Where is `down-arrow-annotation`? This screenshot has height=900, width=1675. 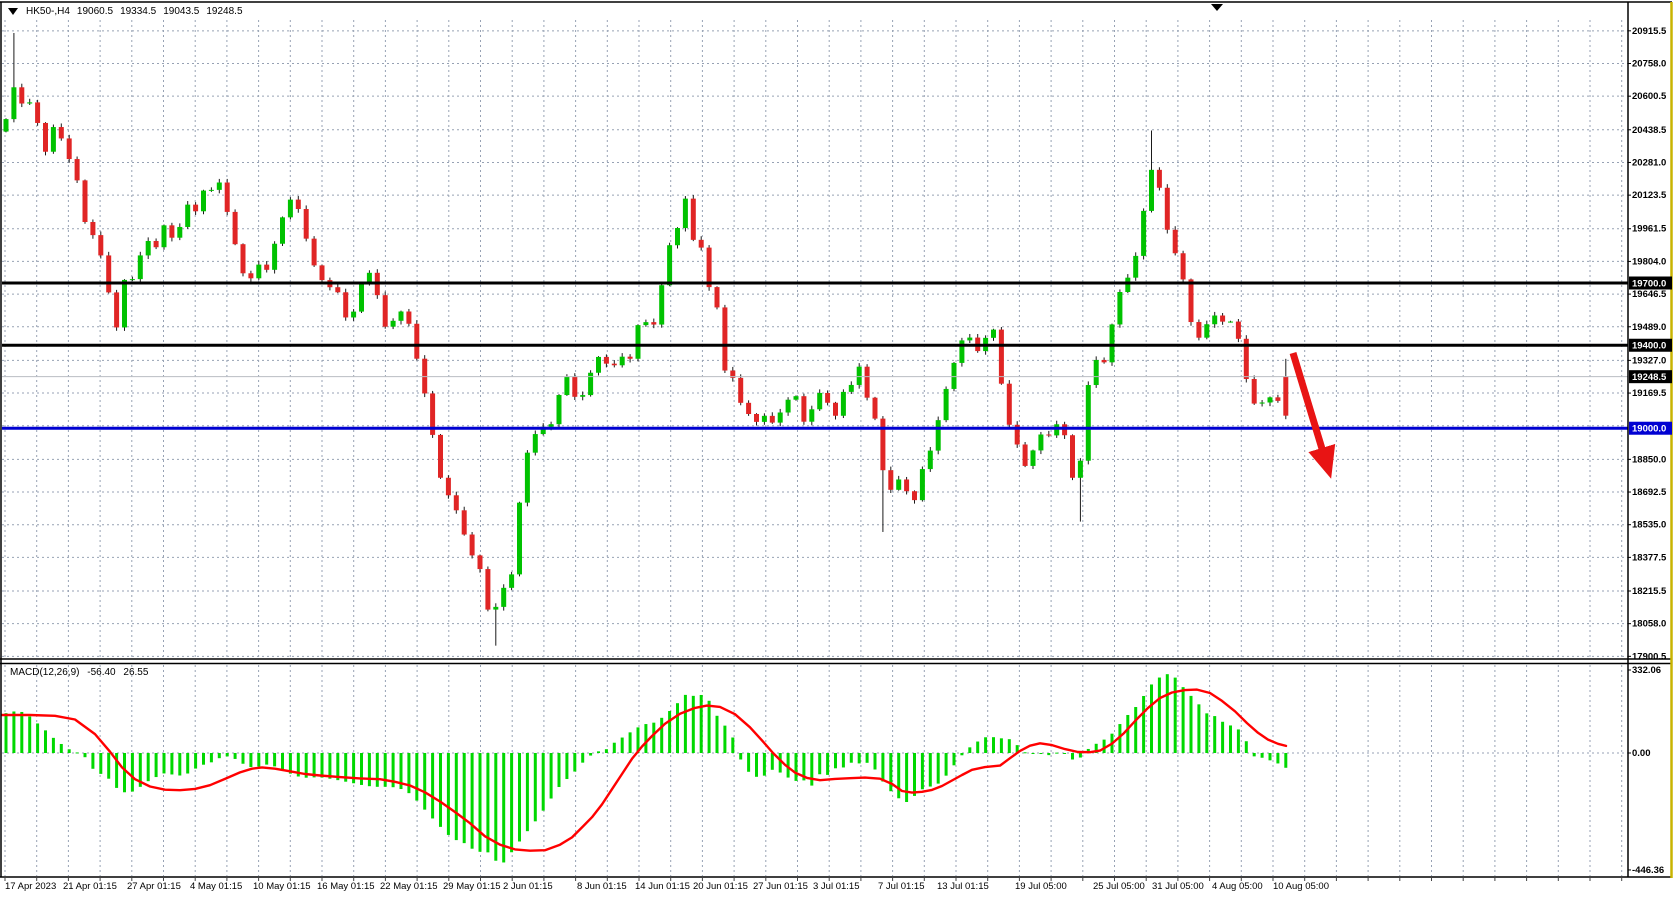 down-arrow-annotation is located at coordinates (1312, 415).